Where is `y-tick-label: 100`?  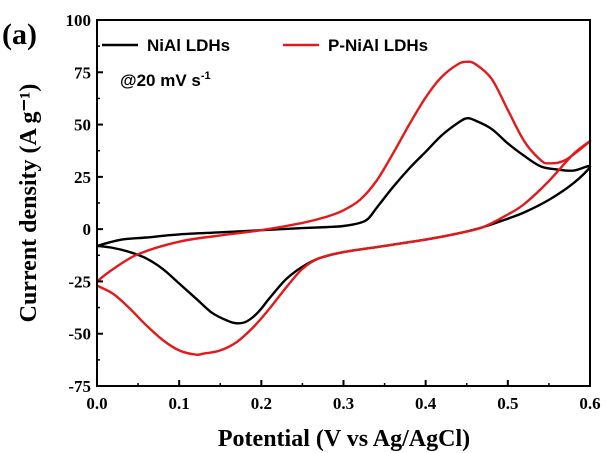
y-tick-label: 100 is located at coordinates (79, 20).